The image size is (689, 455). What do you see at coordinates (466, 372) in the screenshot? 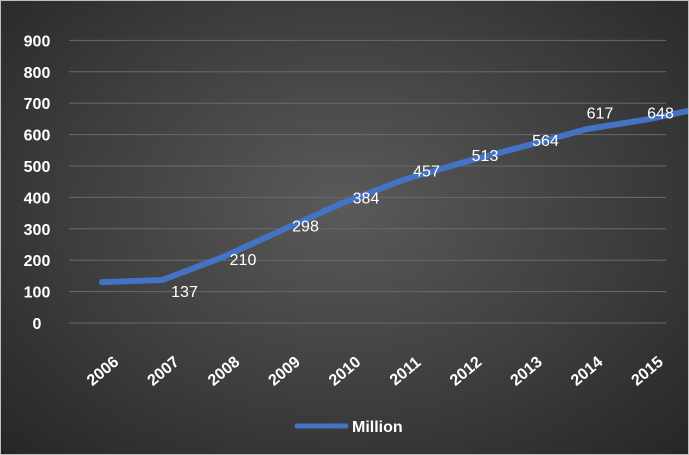
I see `x-tick-label: 2012` at bounding box center [466, 372].